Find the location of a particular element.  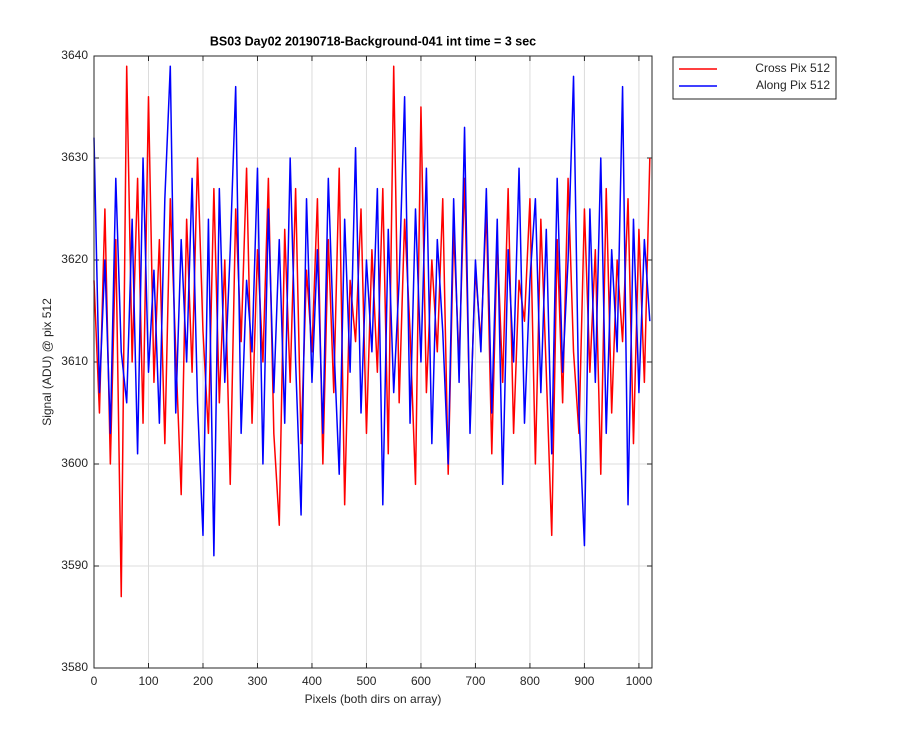

x-tick-label: 500 is located at coordinates (366, 681).